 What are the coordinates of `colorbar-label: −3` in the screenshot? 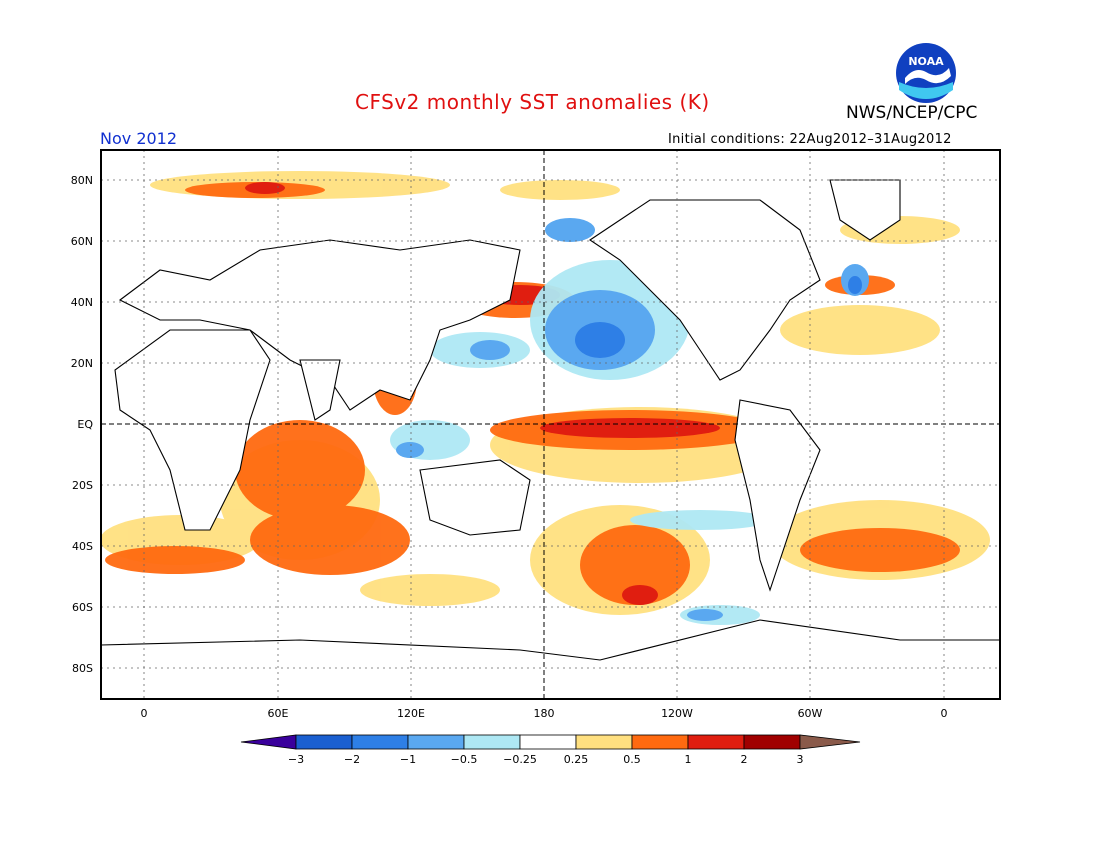 It's located at (296, 759).